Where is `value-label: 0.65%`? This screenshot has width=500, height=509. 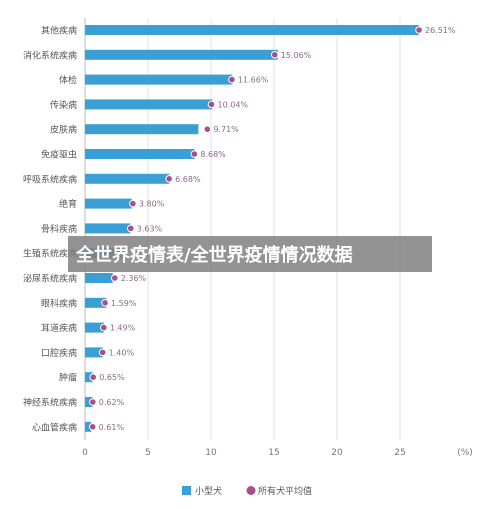 value-label: 0.65% is located at coordinates (112, 377).